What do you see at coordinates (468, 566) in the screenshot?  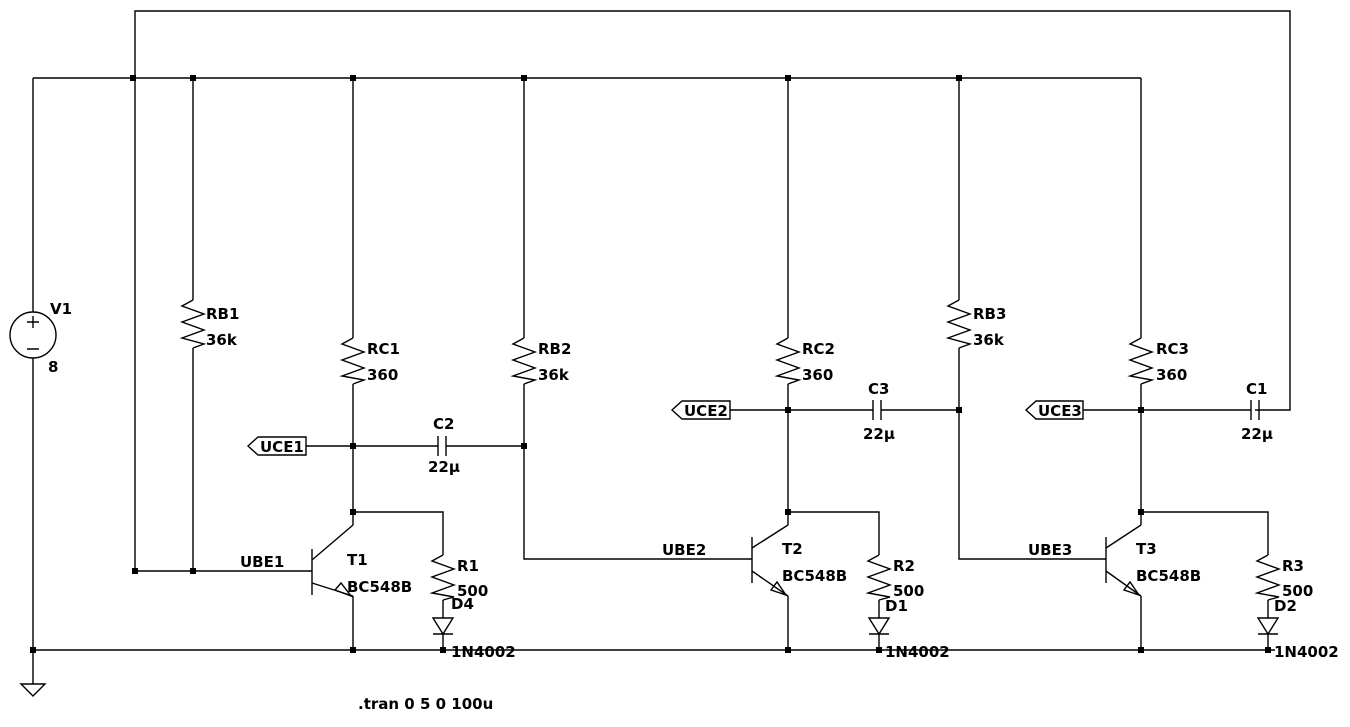 I see `r1-name: R1` at bounding box center [468, 566].